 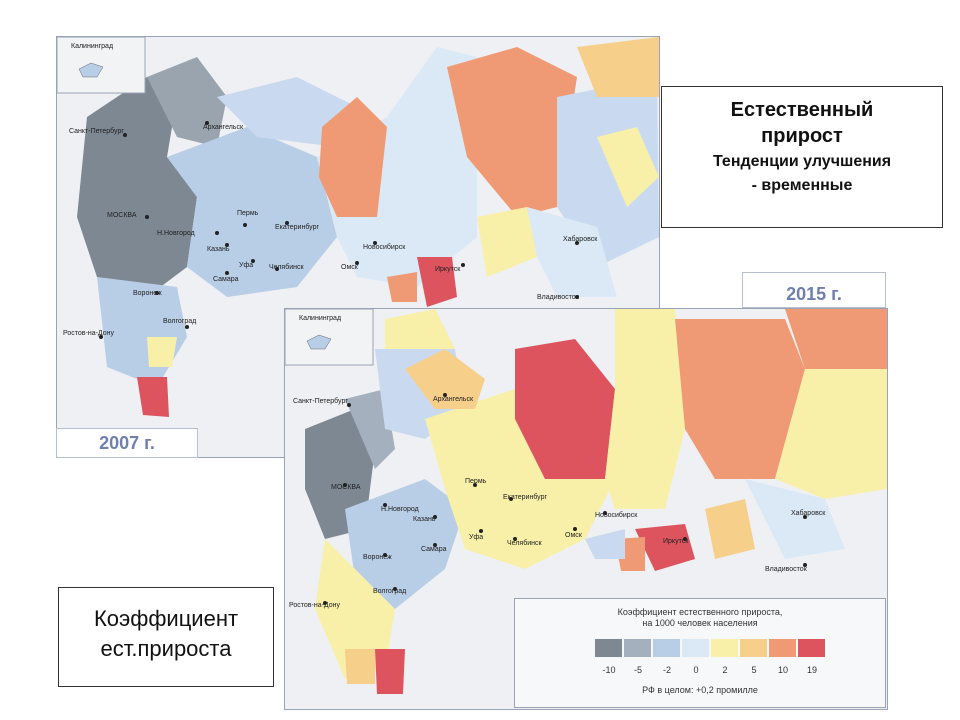 What do you see at coordinates (754, 670) in the screenshot?
I see `legend-tick-label: 5` at bounding box center [754, 670].